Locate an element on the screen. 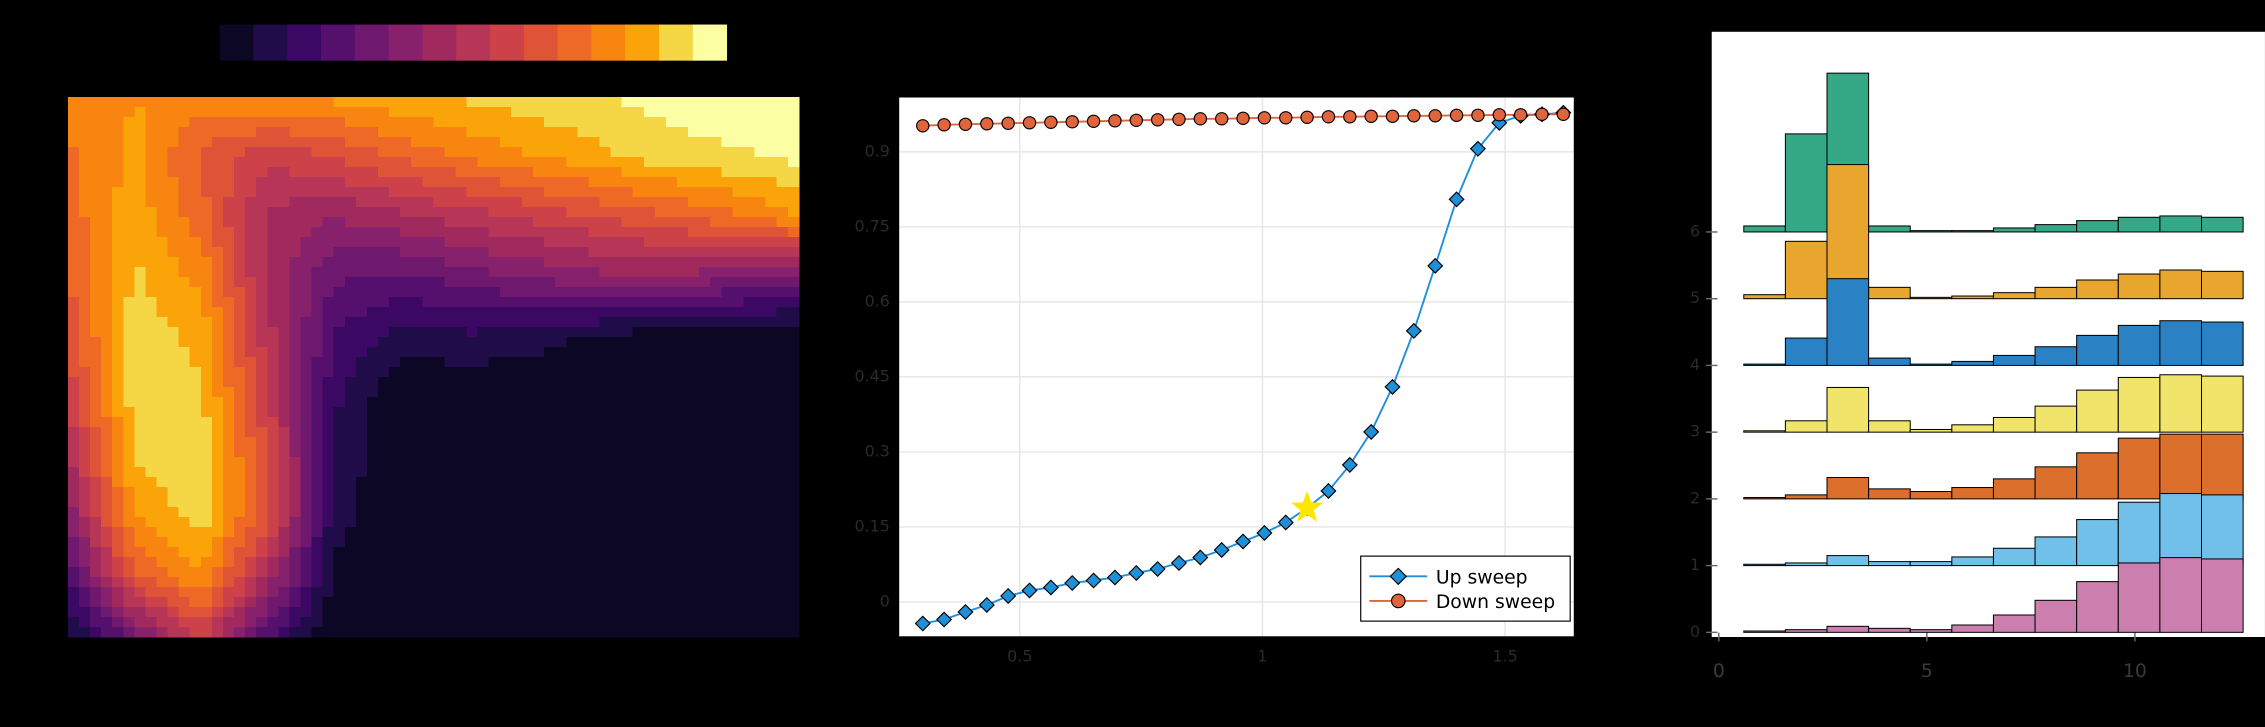 The height and width of the screenshot is (727, 2265). legend-marker is located at coordinates (1398, 576).